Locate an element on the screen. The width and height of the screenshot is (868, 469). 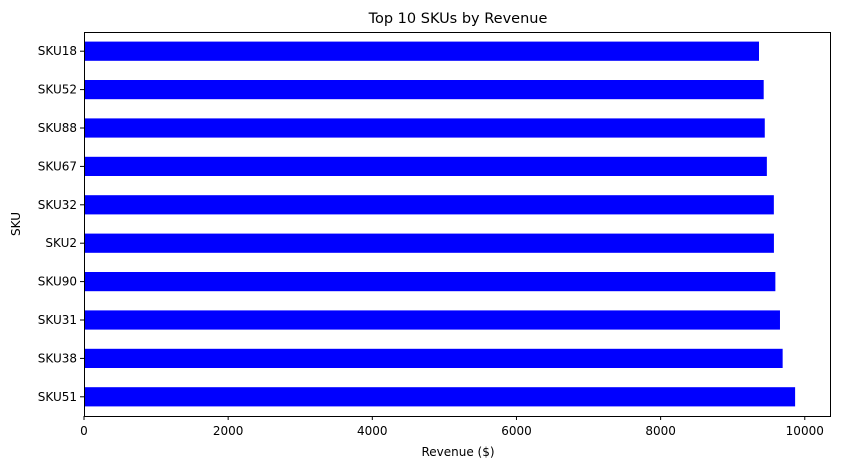
bar-sku67 is located at coordinates (425, 166).